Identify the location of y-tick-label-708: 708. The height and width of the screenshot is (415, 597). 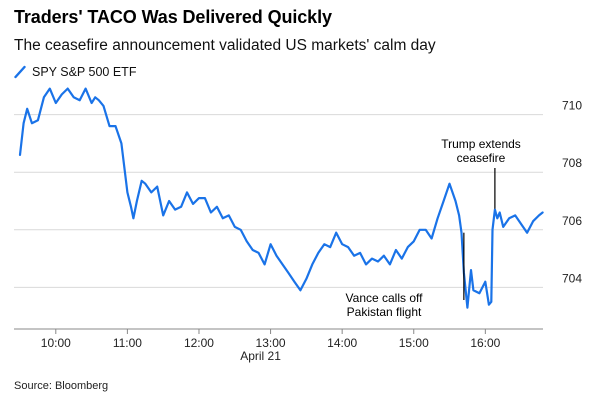
(572, 163).